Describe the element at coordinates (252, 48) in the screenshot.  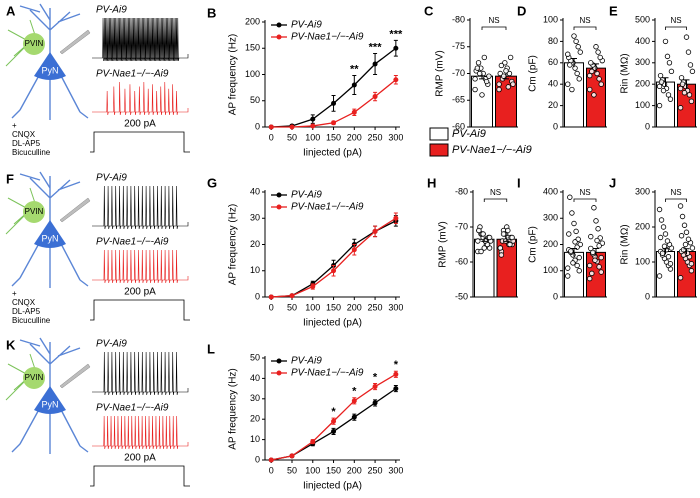
I see `y-tick-label: 150` at that location.